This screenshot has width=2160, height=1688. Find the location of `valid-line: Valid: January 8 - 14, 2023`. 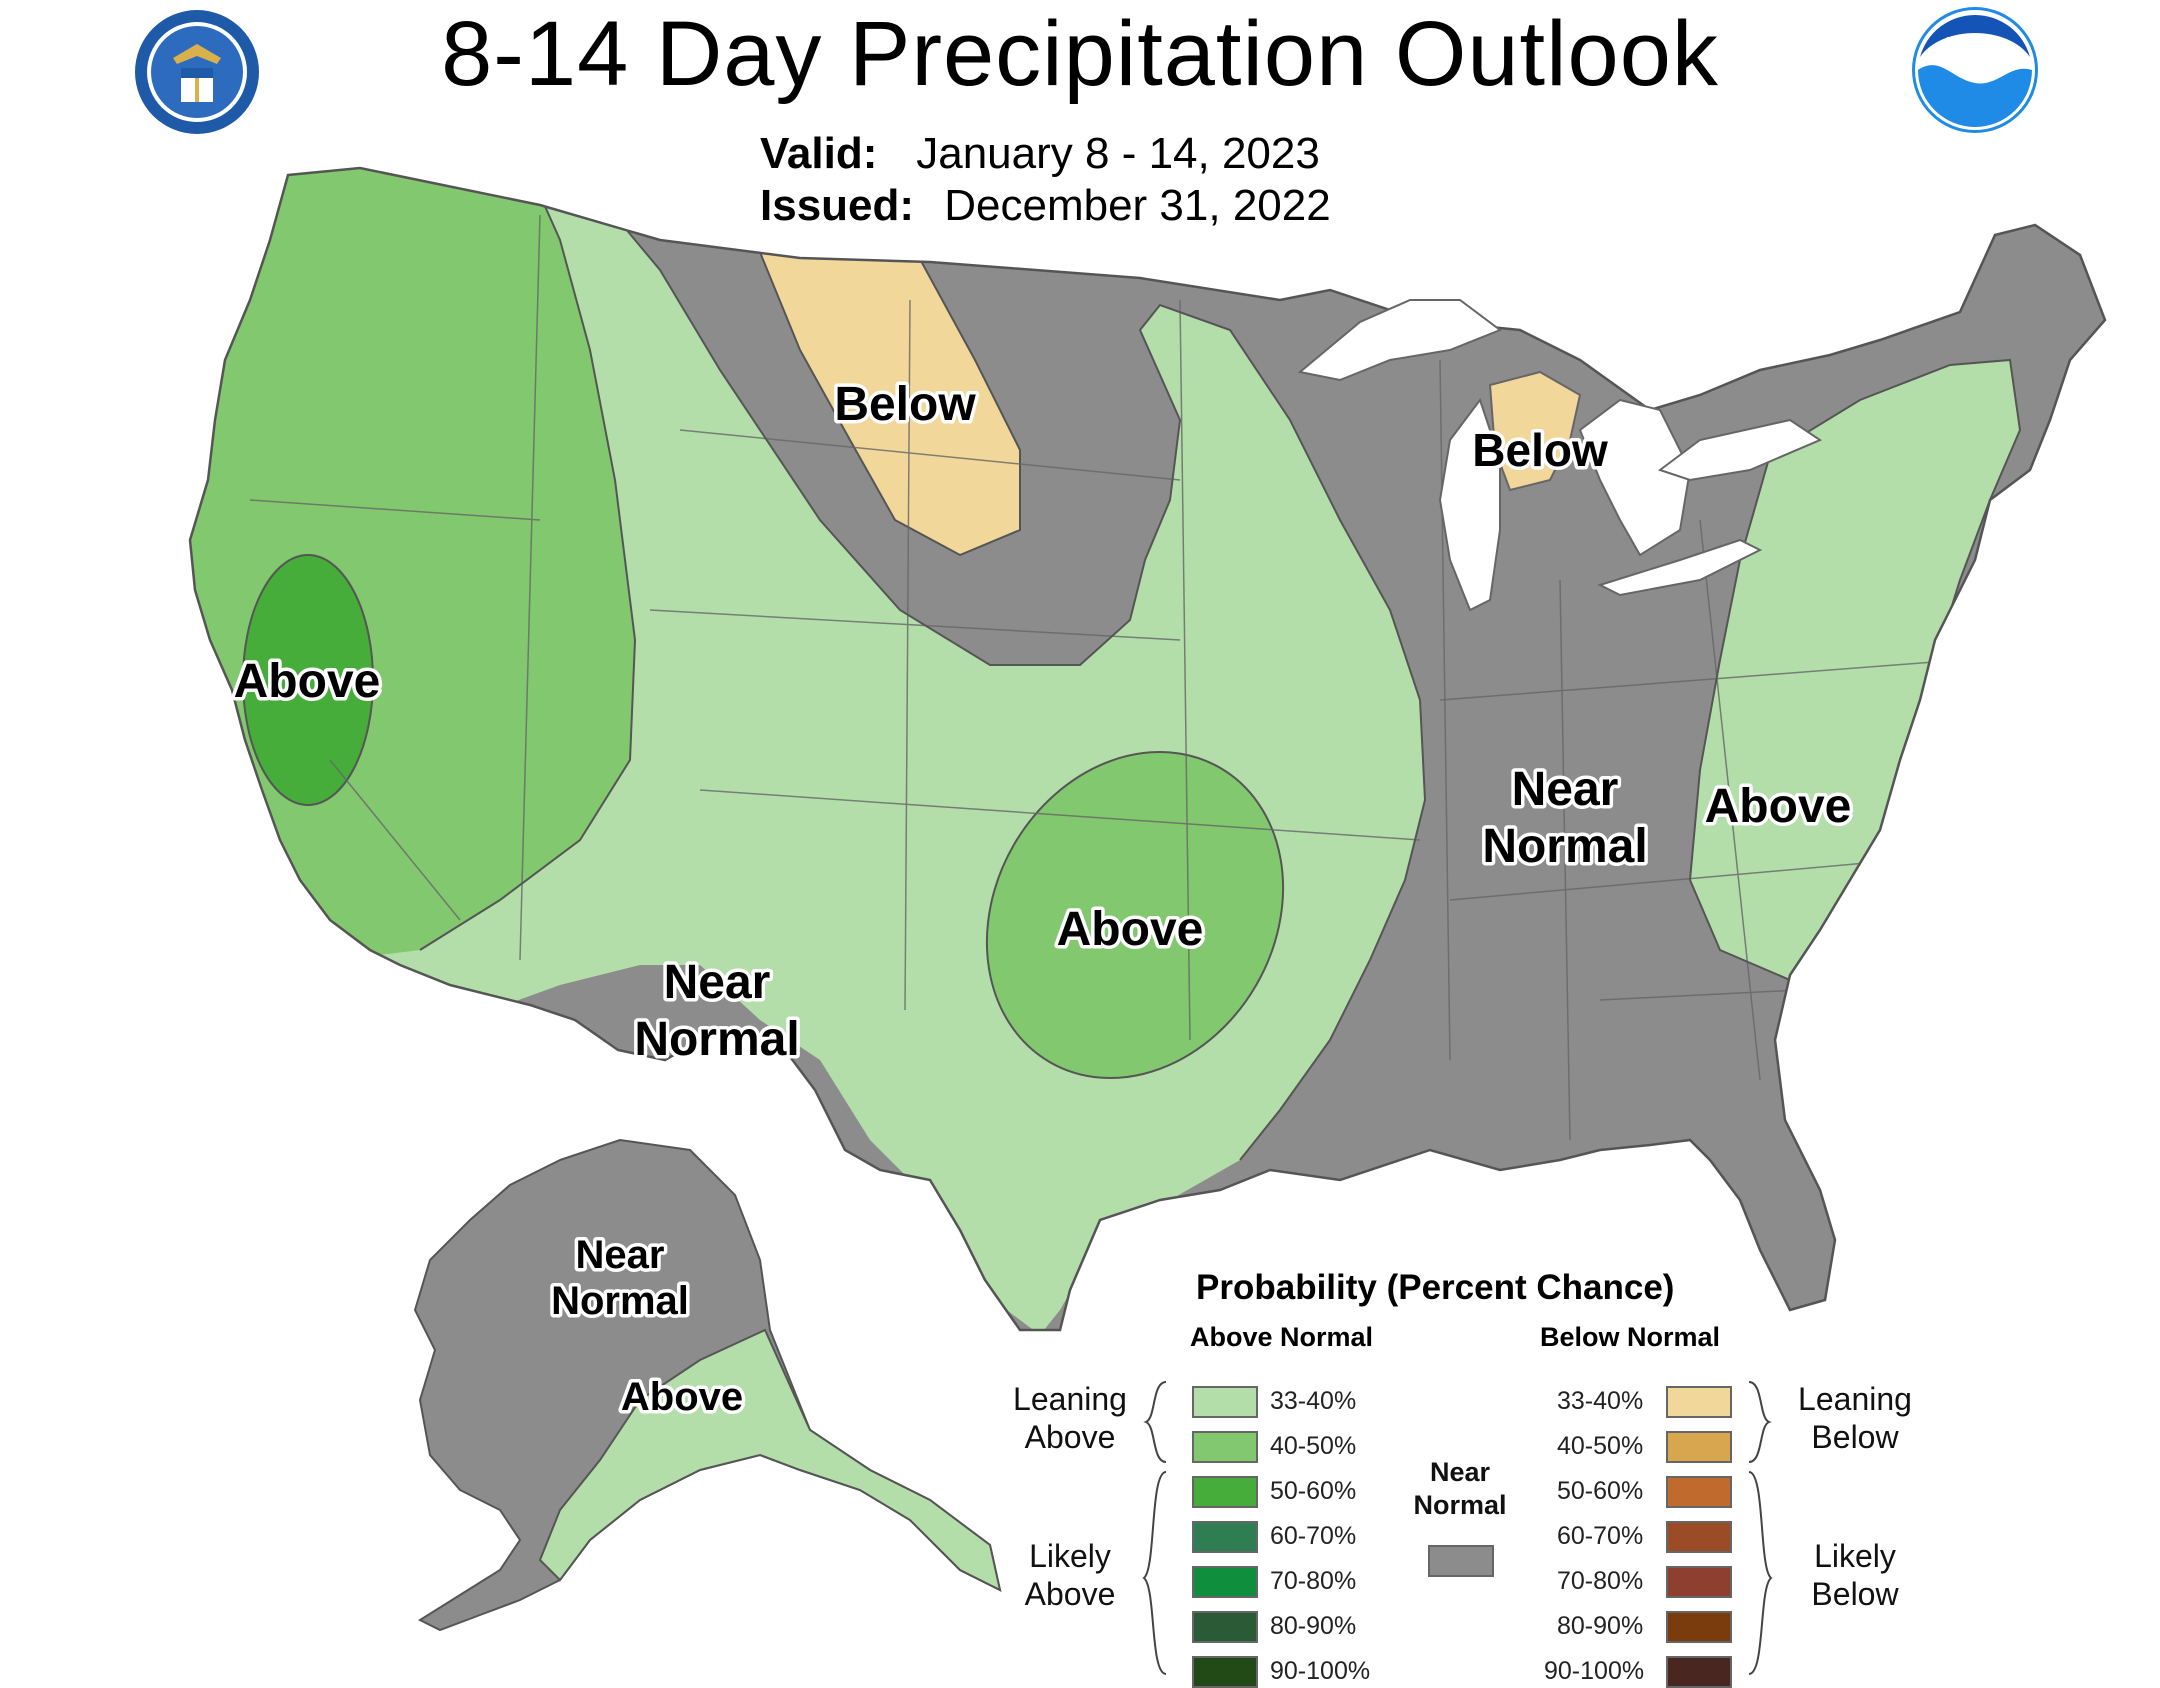

valid-line: Valid: January 8 - 14, 2023 is located at coordinates (1040, 154).